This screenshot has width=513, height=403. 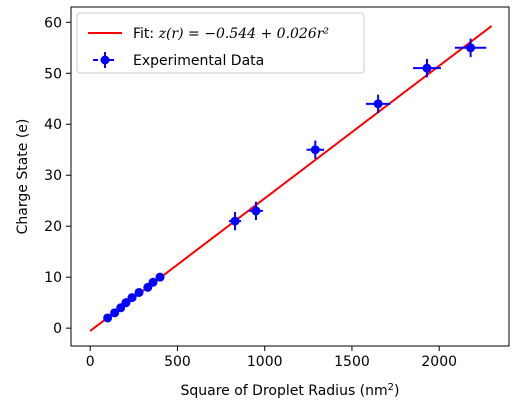 I want to click on y-tick-label: 0, so click(x=57, y=329).